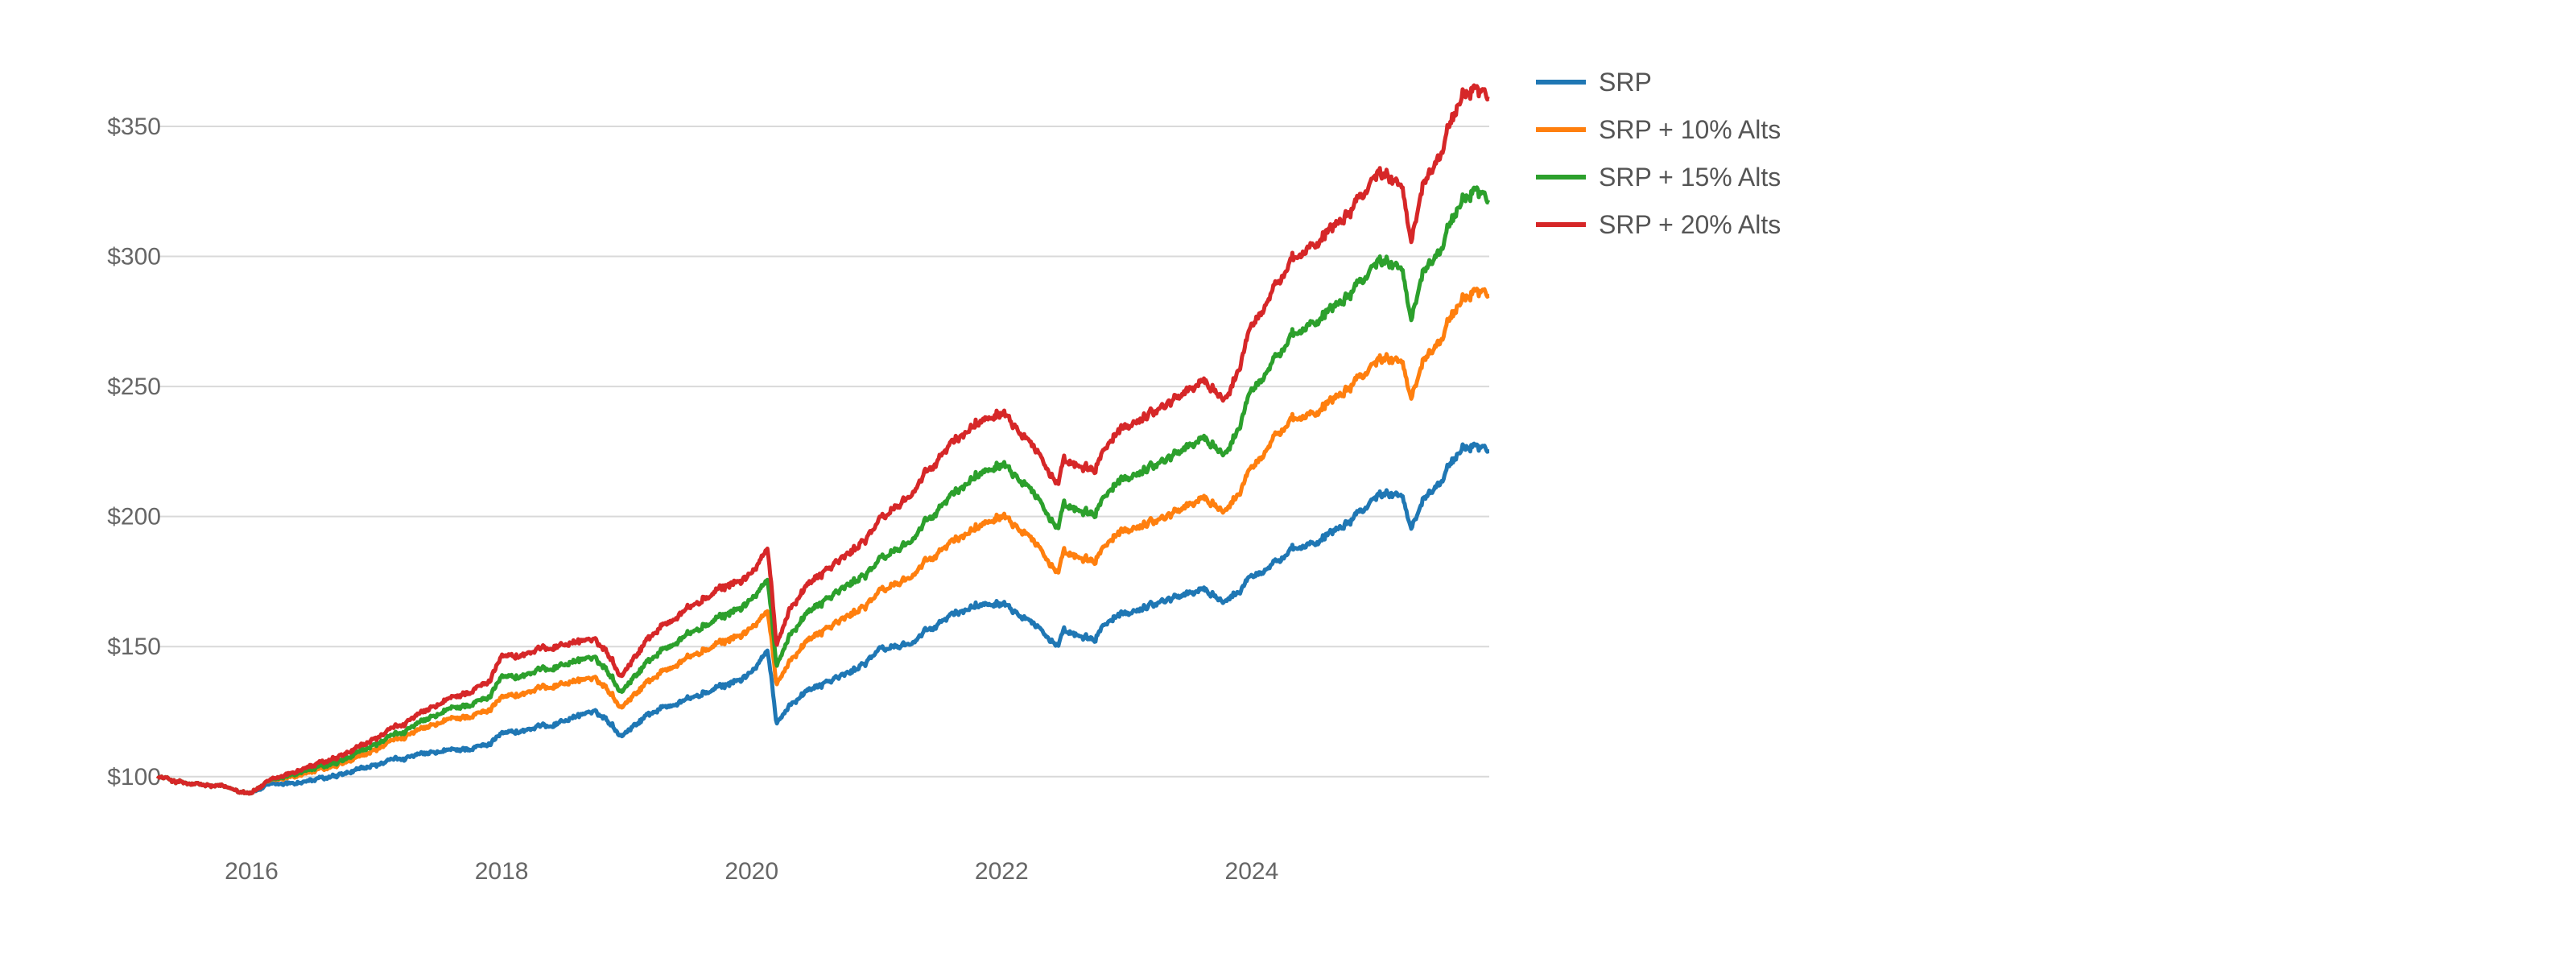 The height and width of the screenshot is (966, 2576). I want to click on legend-label: SRP + 15% Alts, so click(1690, 177).